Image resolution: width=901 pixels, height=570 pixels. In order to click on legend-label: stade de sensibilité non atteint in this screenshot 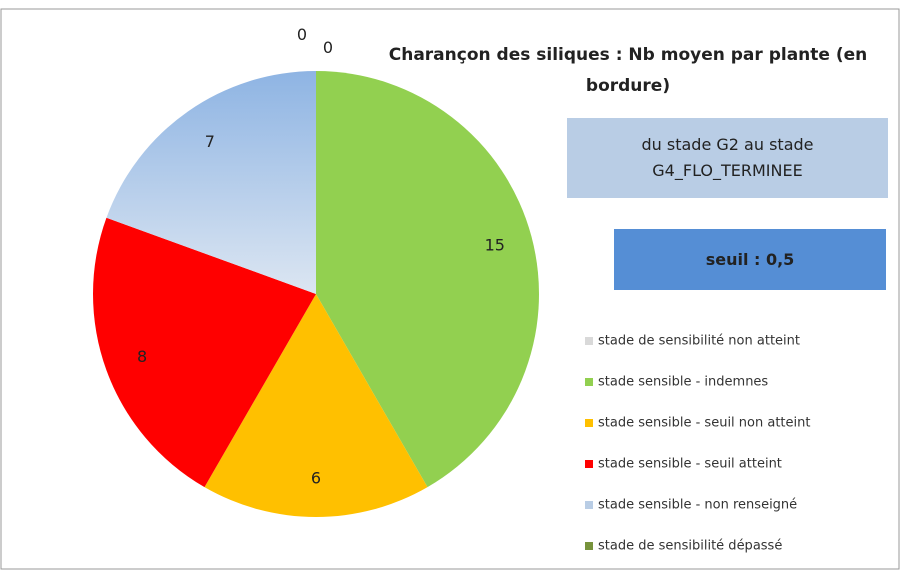, I will do `click(699, 341)`.